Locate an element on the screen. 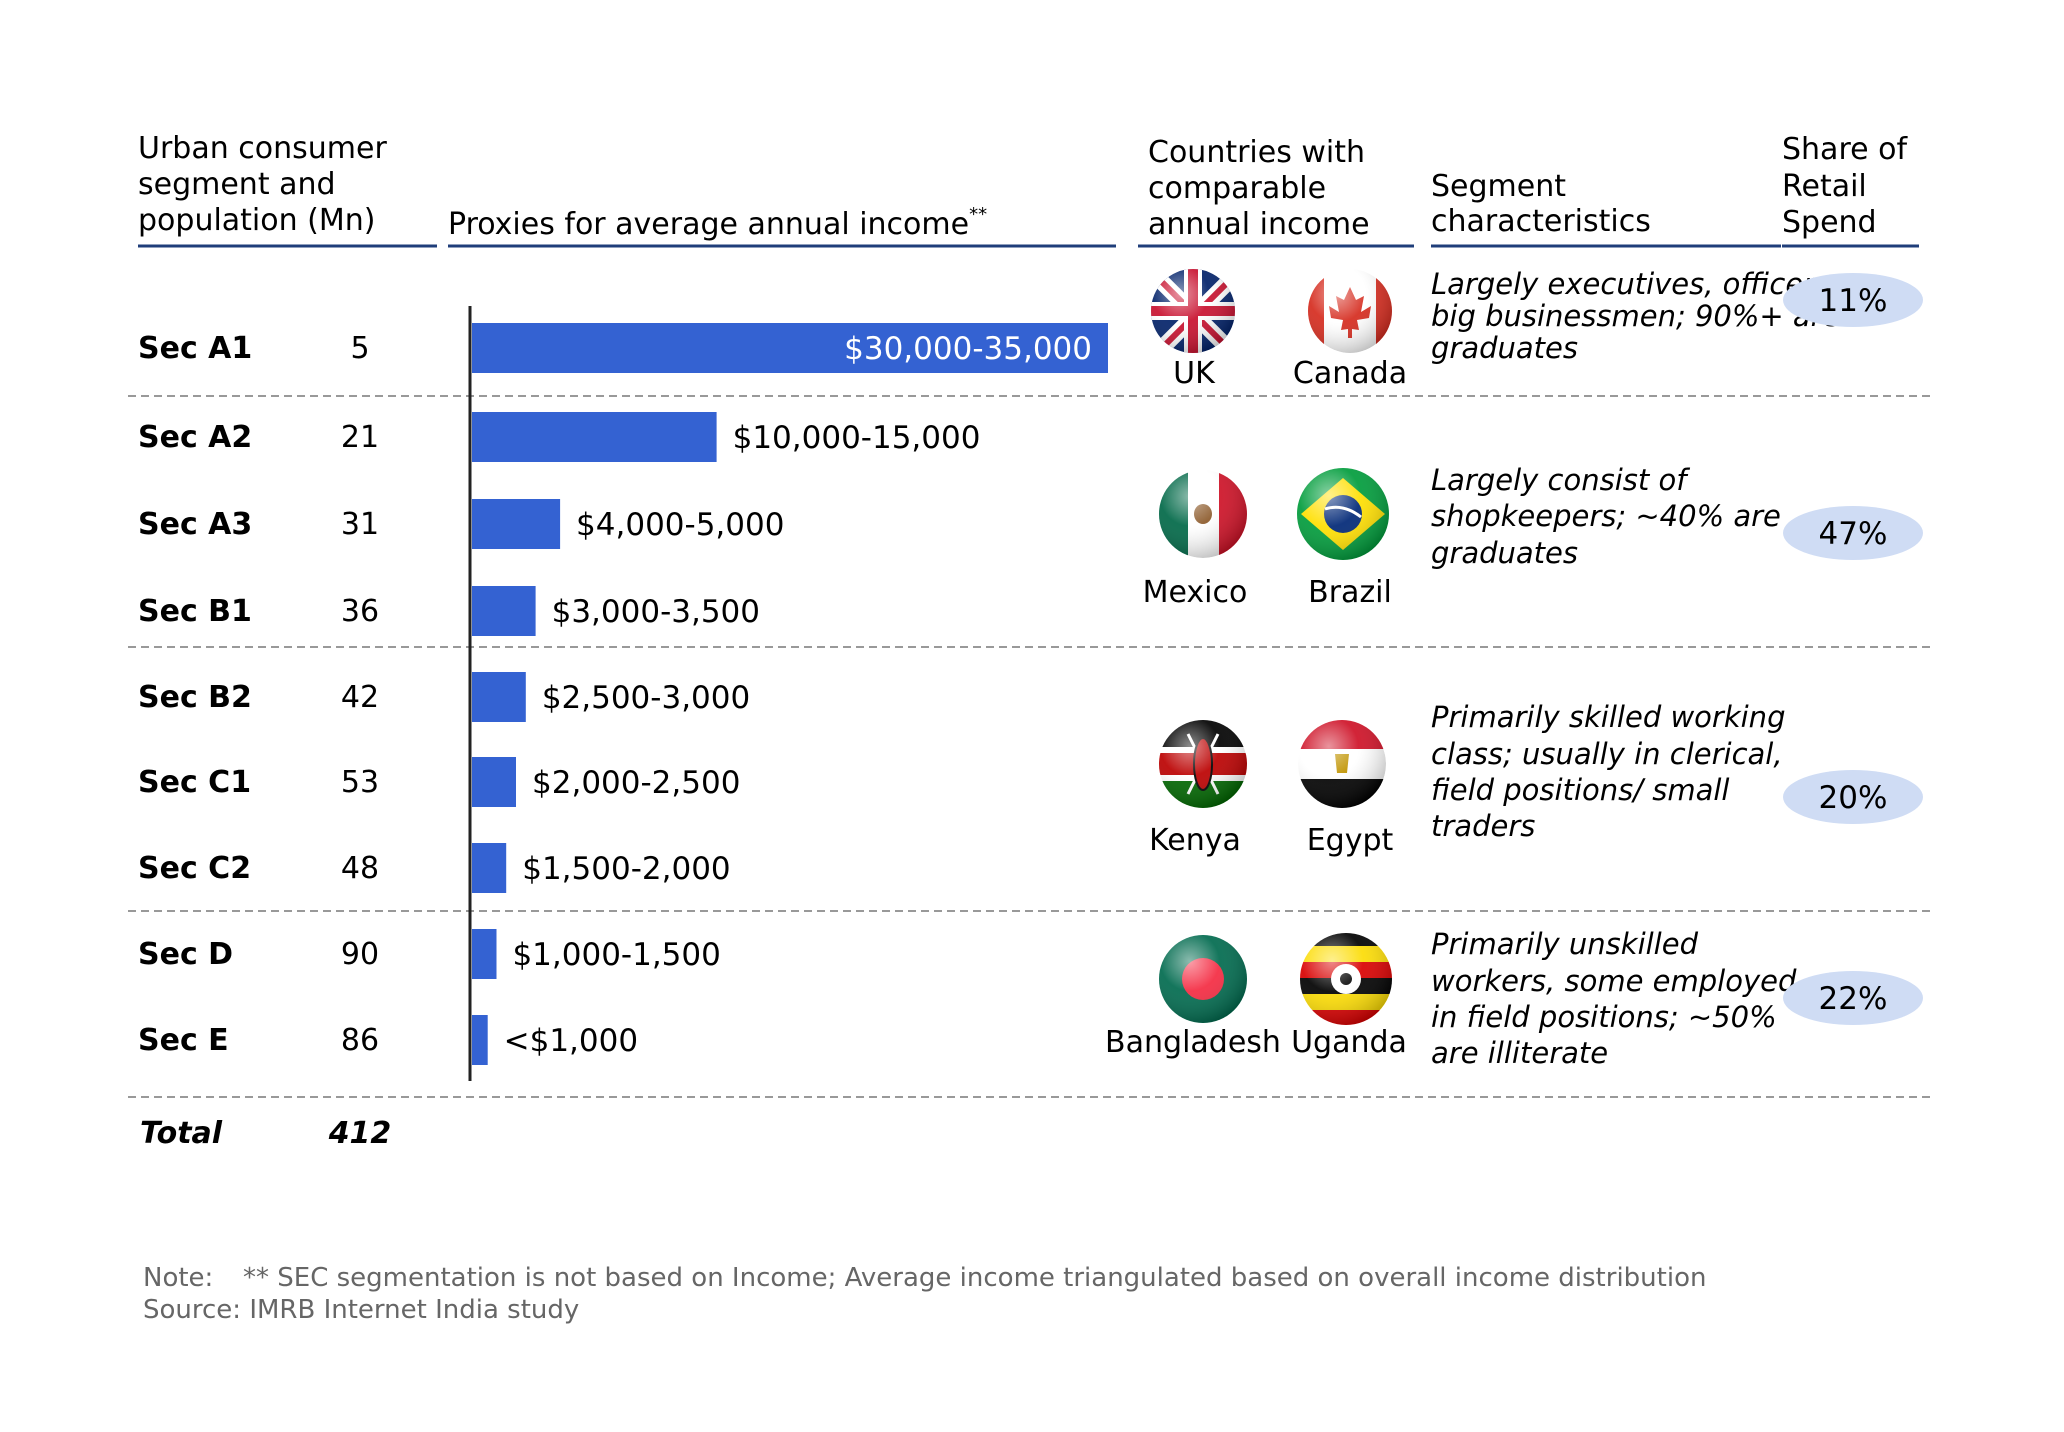 The width and height of the screenshot is (2064, 1432). income-bar-sec-c2 is located at coordinates (489, 868).